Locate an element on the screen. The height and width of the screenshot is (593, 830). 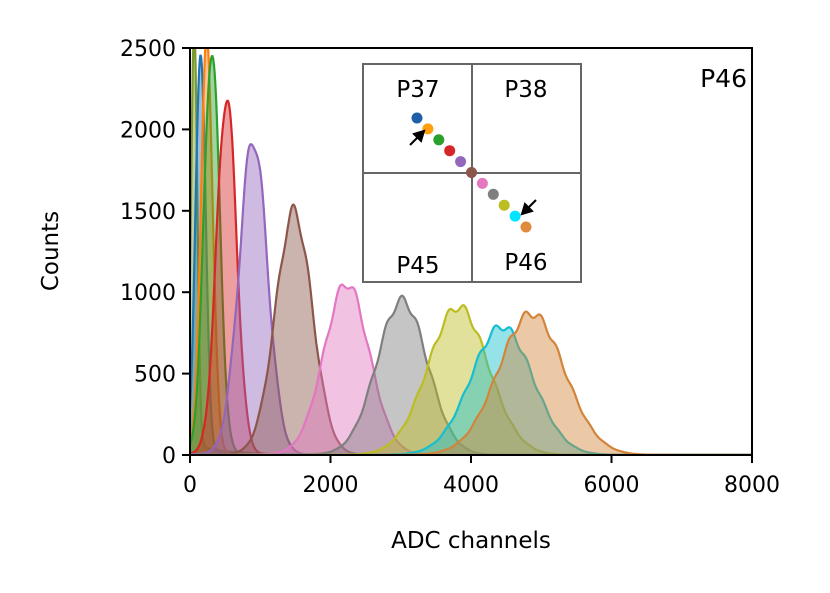
y-axis-title: Counts is located at coordinates (51, 251).